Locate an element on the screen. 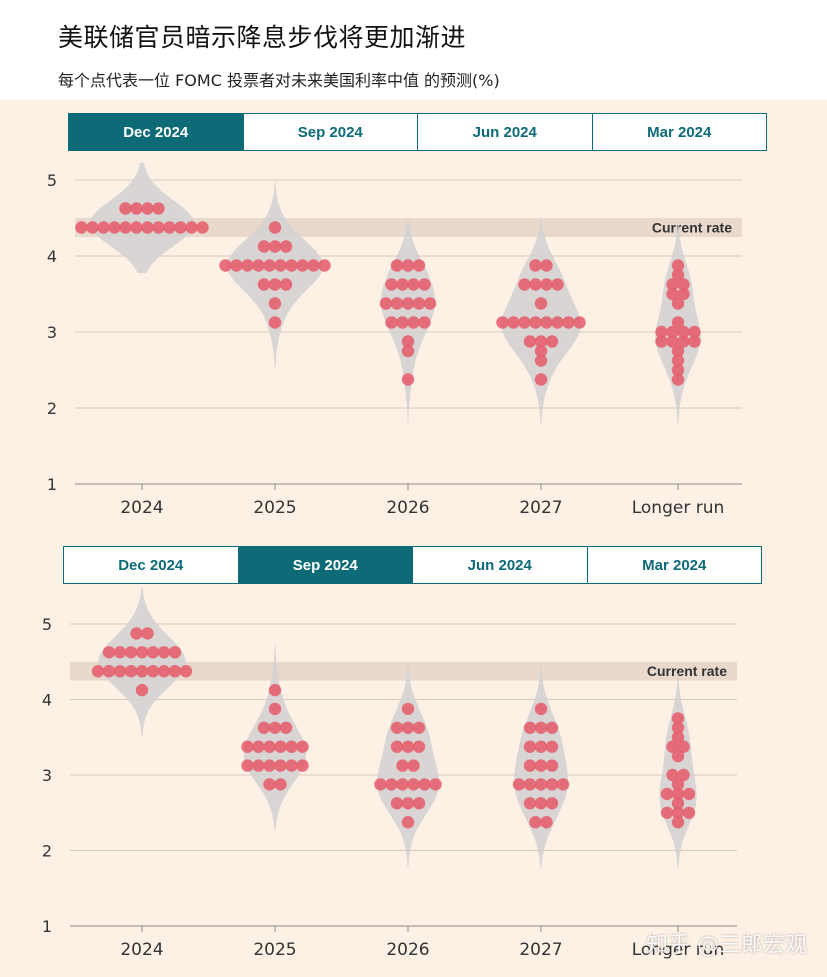 The height and width of the screenshot is (977, 827). y-tick-label: 4 is located at coordinates (47, 700).